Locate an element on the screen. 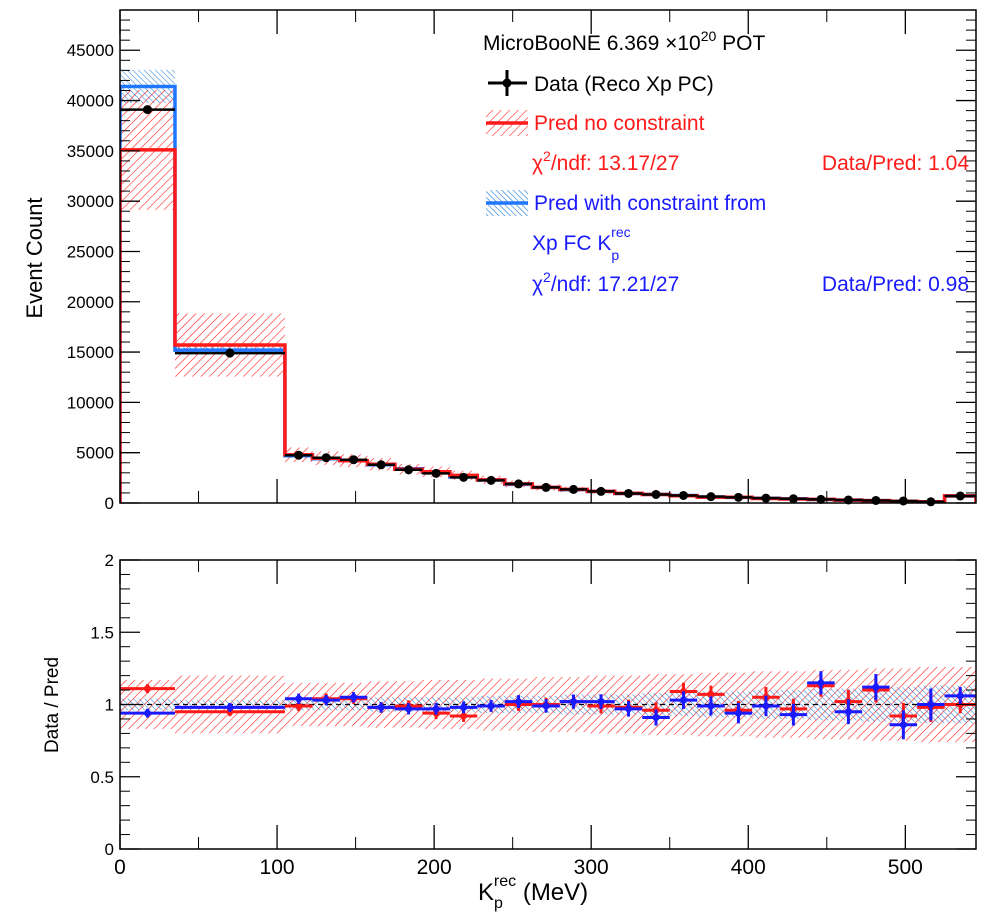 The height and width of the screenshot is (922, 996). bottom-y-tick-label: 0.5 is located at coordinates (102, 777).